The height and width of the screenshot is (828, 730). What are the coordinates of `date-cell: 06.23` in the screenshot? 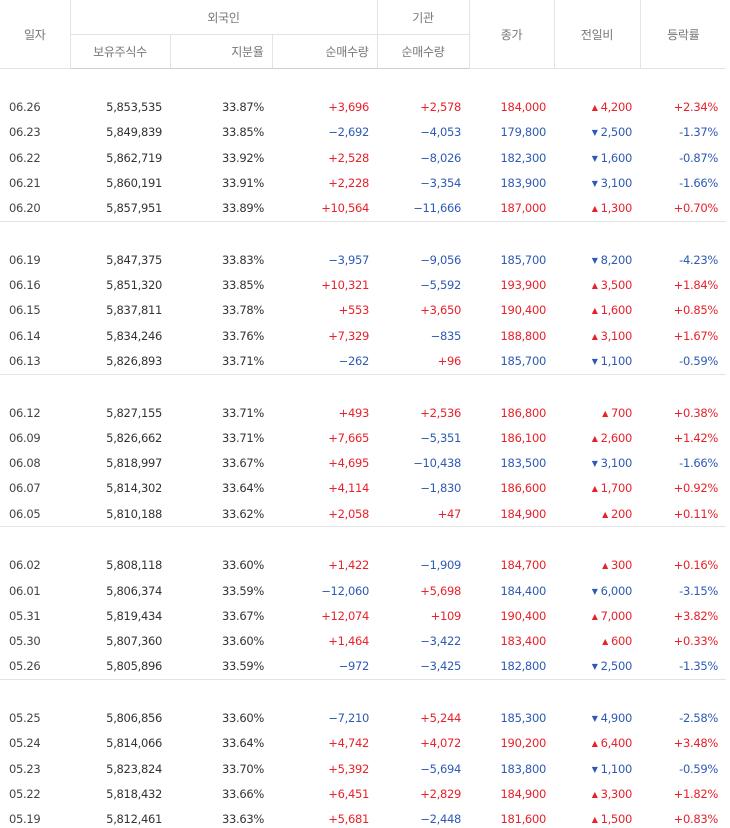 It's located at (25, 132).